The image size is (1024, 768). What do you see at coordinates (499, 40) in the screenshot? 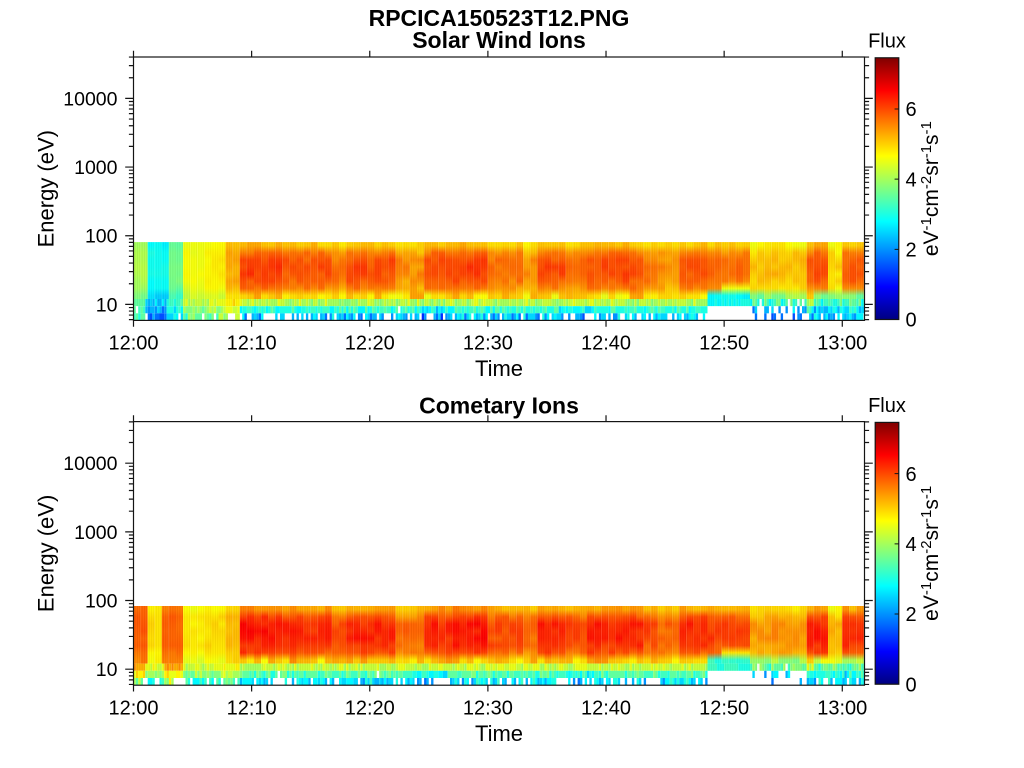
I see `svg-text: Solar Wind Ions` at bounding box center [499, 40].